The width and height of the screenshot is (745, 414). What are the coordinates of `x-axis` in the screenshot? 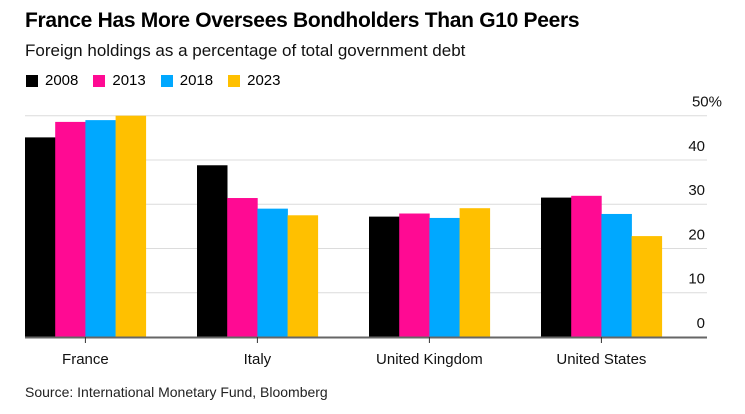 It's located at (366, 339).